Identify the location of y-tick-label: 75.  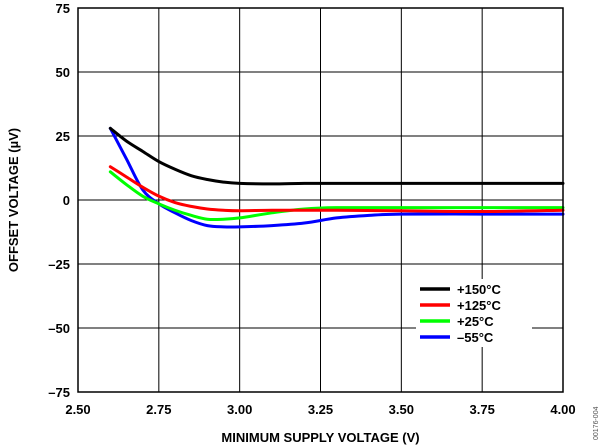
(63, 8).